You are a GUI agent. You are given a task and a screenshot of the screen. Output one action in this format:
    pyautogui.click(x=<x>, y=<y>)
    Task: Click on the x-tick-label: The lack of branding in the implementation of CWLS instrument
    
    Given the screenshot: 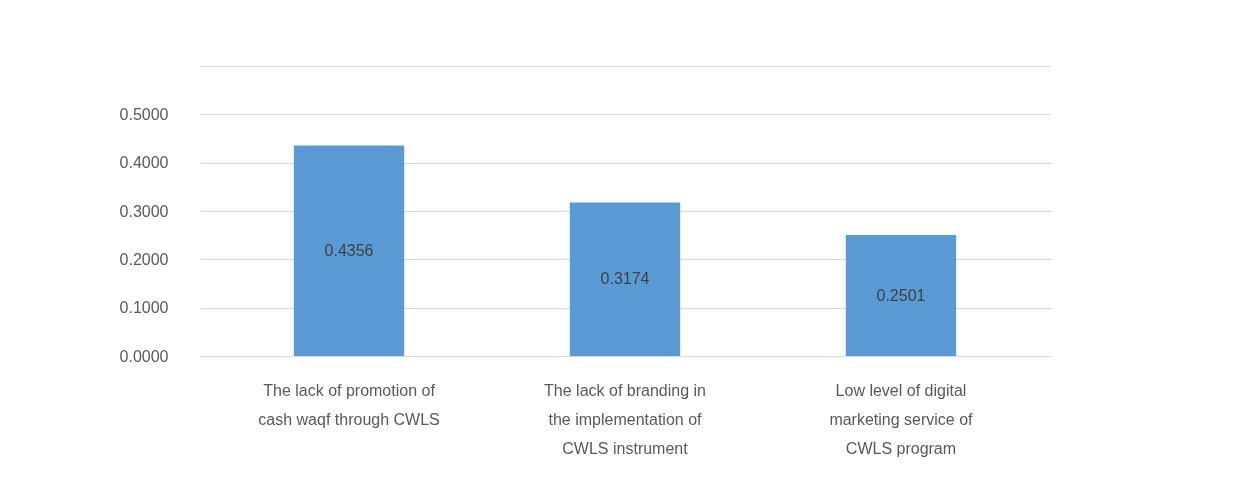 What is the action you would take?
    pyautogui.click(x=625, y=419)
    